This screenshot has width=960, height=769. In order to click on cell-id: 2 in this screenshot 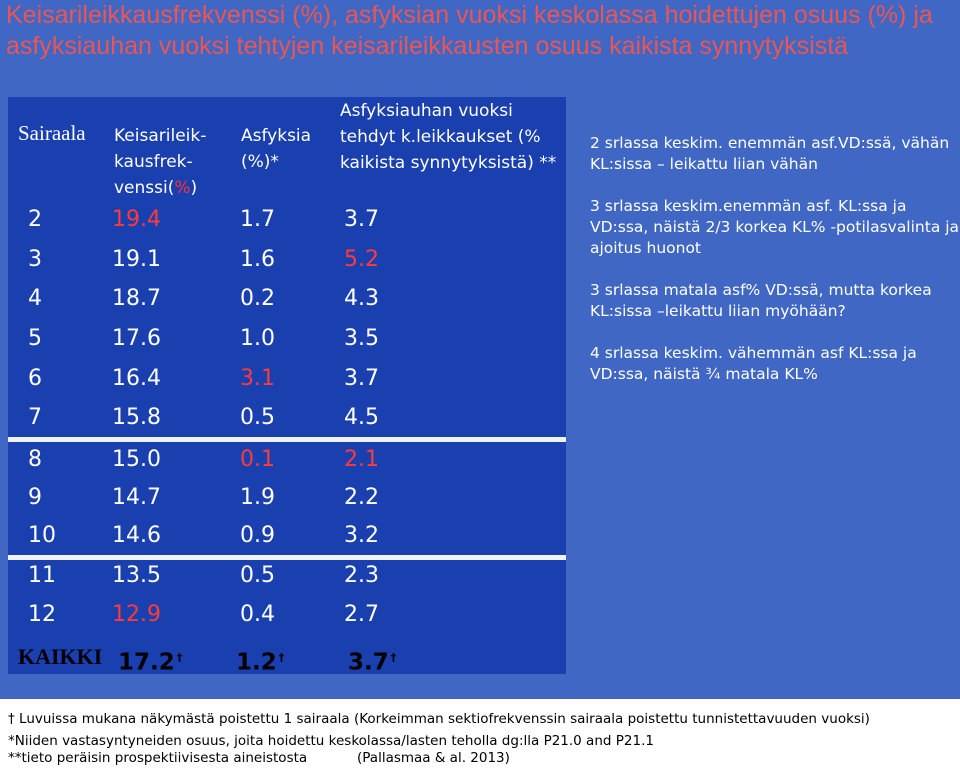, I will do `click(35, 219)`.